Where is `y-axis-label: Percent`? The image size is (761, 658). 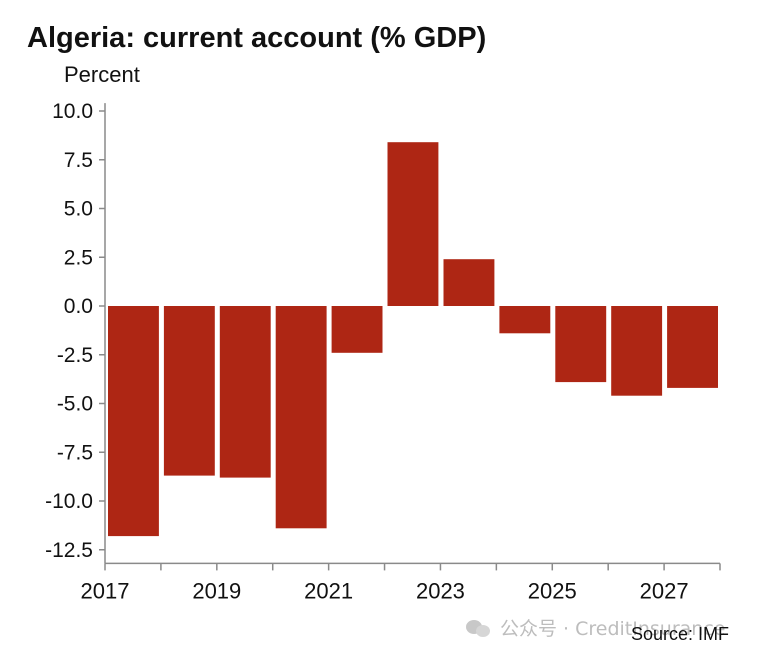
y-axis-label: Percent is located at coordinates (102, 74).